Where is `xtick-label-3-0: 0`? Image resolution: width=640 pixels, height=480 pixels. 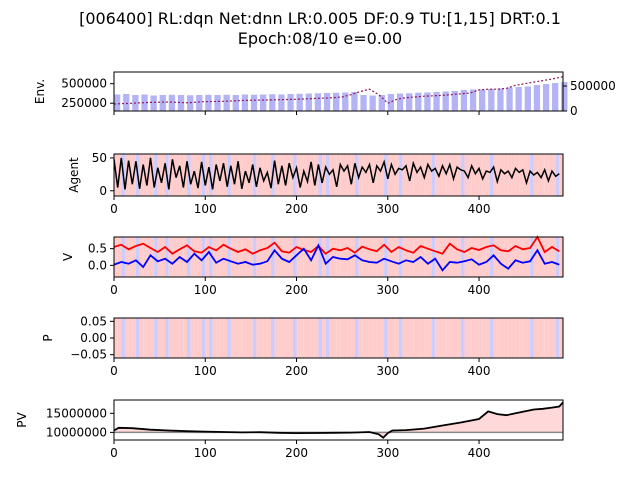
xtick-label-3-0: 0 is located at coordinates (114, 371).